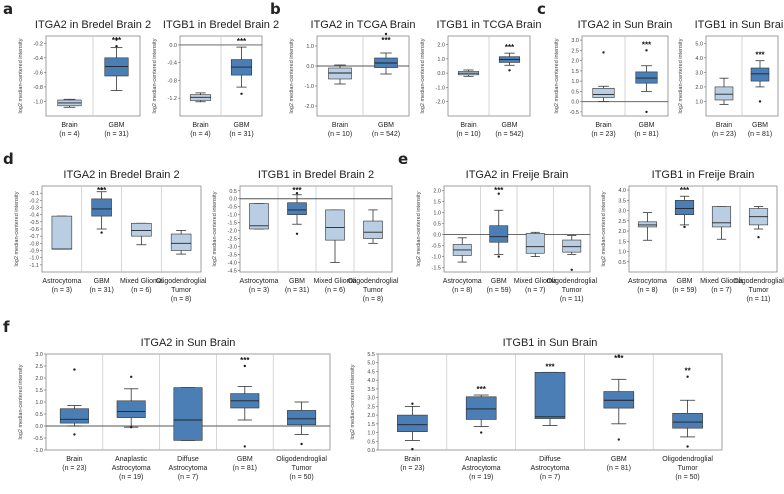 Image resolution: width=784 pixels, height=494 pixels. What do you see at coordinates (575, 51) in the screenshot?
I see `chart-4-ytick-label-1: 2.5` at bounding box center [575, 51].